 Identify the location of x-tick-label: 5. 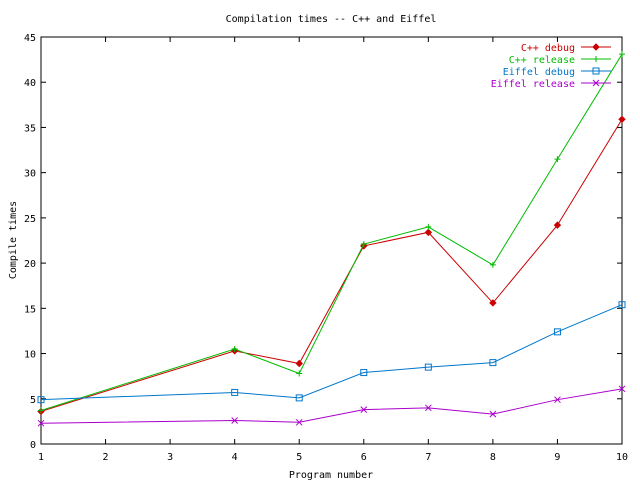
(299, 457).